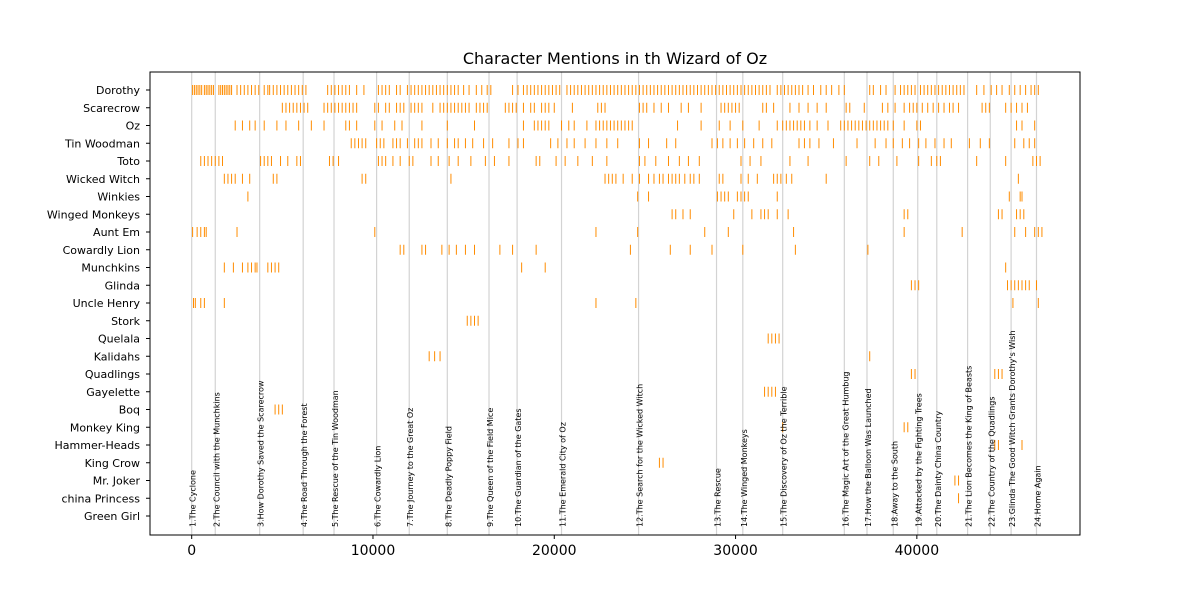 The height and width of the screenshot is (604, 1200). Describe the element at coordinates (119, 339) in the screenshot. I see `y-tick-label: Quelala` at that location.